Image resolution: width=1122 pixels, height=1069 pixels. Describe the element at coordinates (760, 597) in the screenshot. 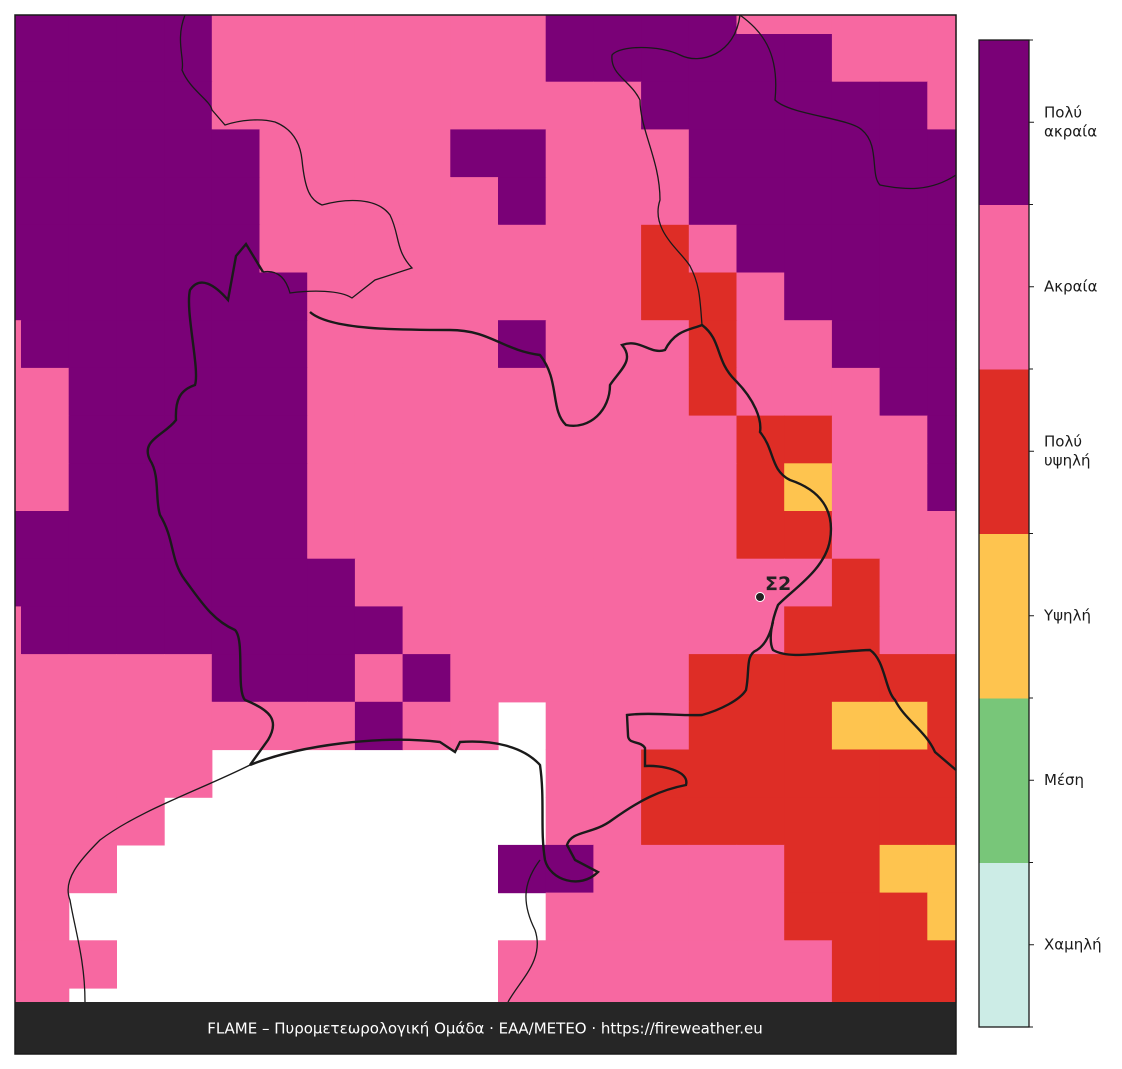

I see `station-marker` at that location.